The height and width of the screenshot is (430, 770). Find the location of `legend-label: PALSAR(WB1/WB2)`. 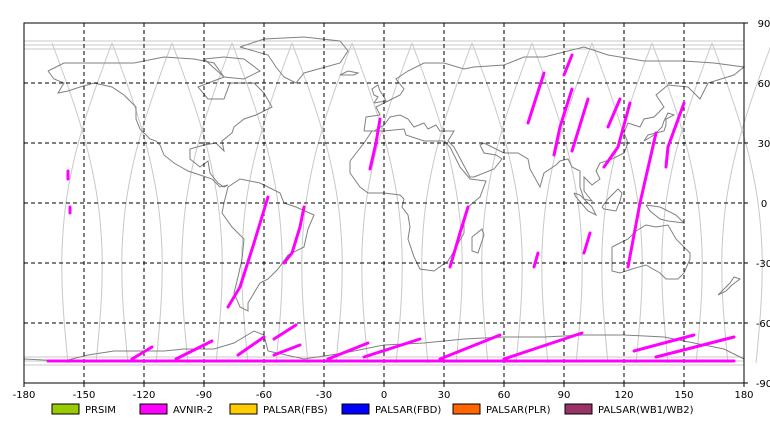

legend-label: PALSAR(WB1/WB2) is located at coordinates (646, 410).